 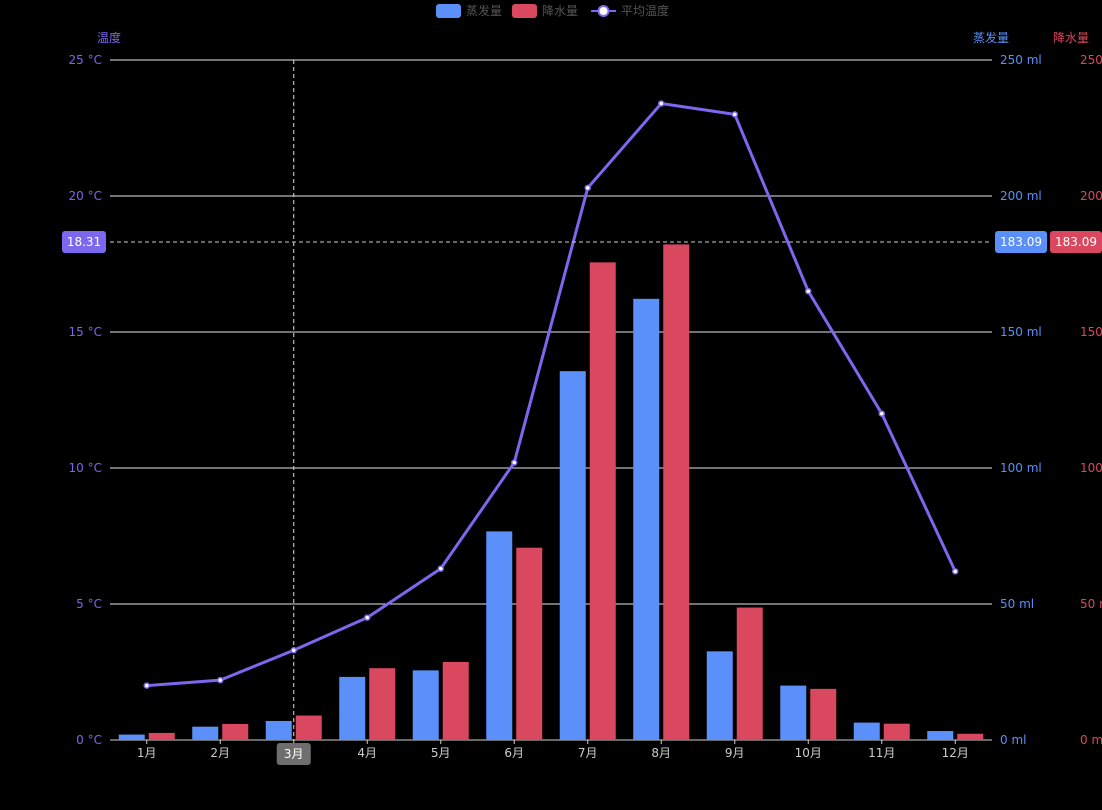 I want to click on y-right1-tick-label: 250 ml, so click(x=1021, y=60).